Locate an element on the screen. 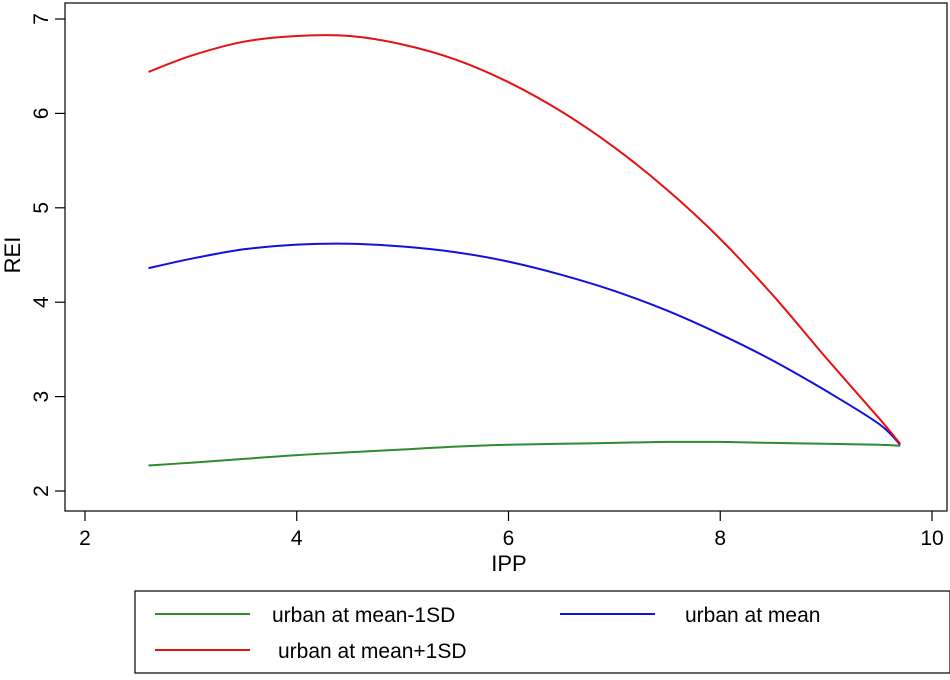  y-tick-label: 5 is located at coordinates (41, 208).